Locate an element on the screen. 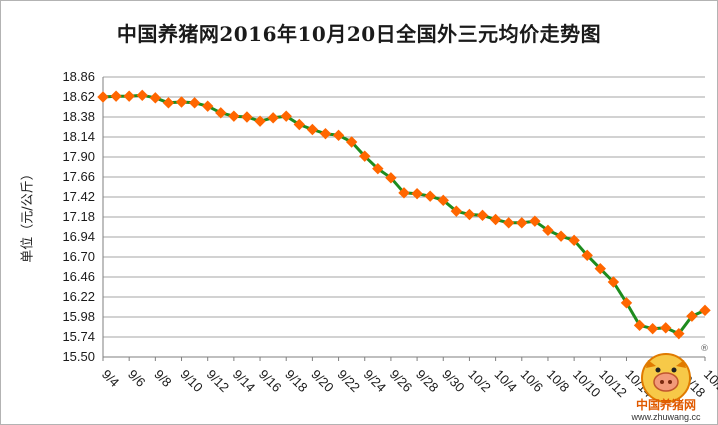 This screenshot has width=718, height=425. y-tick-label: 17.18 is located at coordinates (78, 216).